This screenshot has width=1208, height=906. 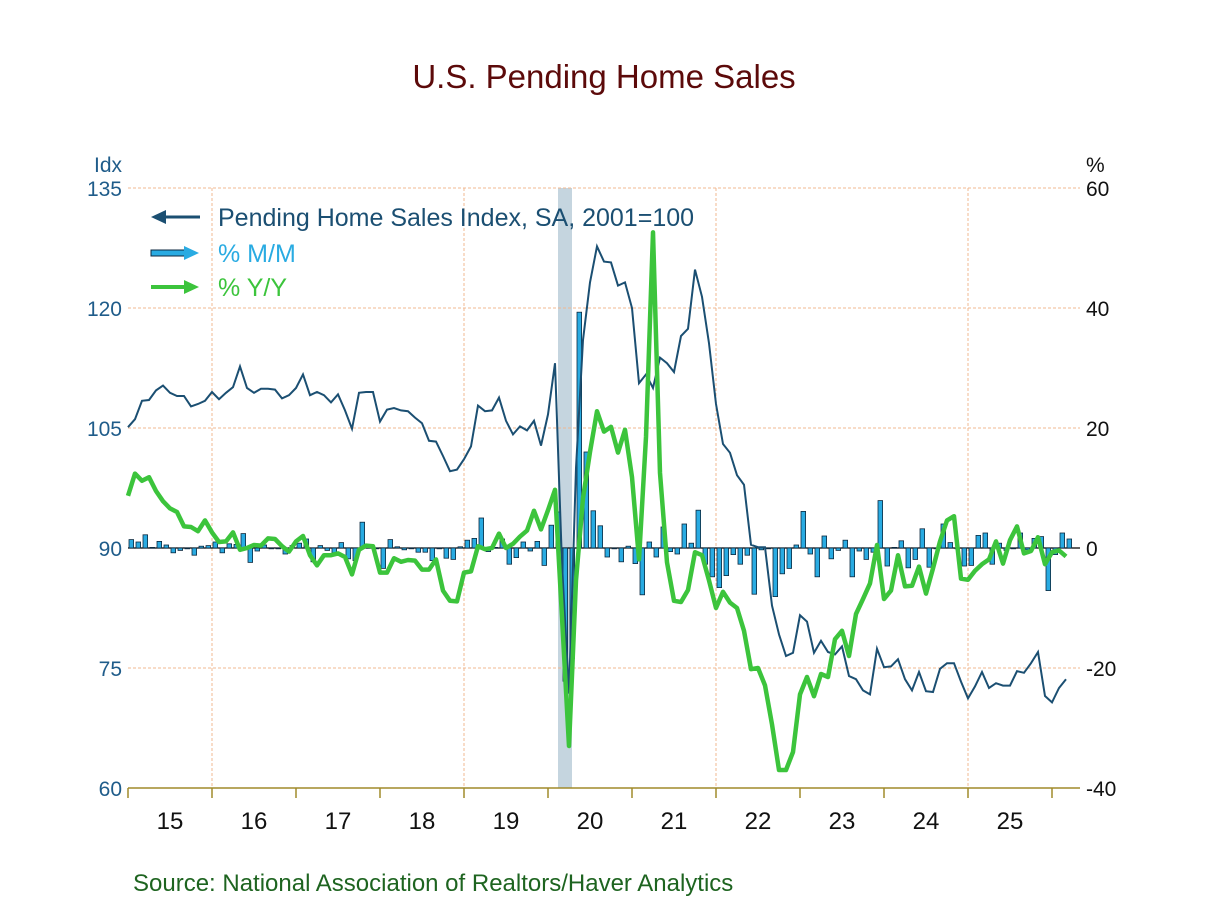 What do you see at coordinates (1010, 821) in the screenshot?
I see `x-axis-tick-label: 25` at bounding box center [1010, 821].